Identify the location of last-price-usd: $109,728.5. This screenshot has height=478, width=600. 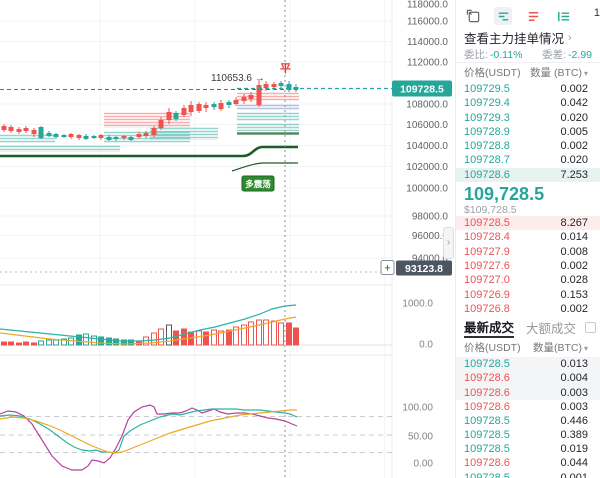
(490, 210).